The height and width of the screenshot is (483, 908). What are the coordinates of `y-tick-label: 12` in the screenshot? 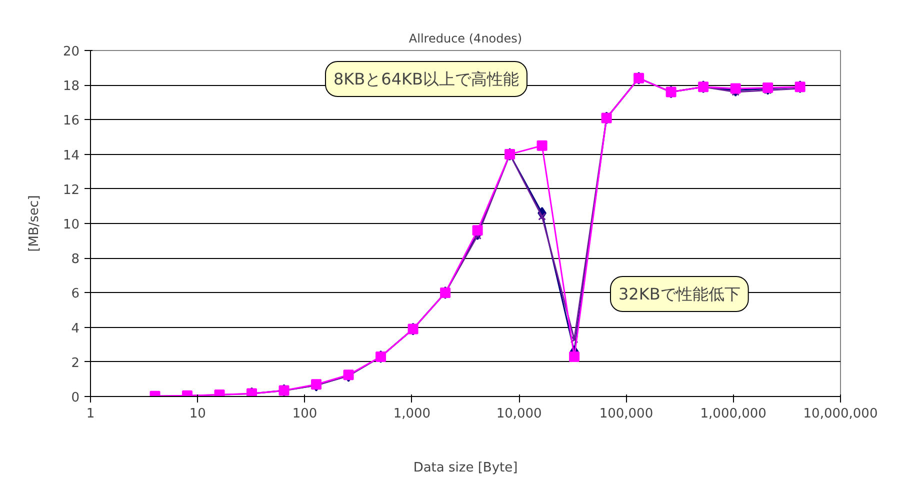 It's located at (71, 190).